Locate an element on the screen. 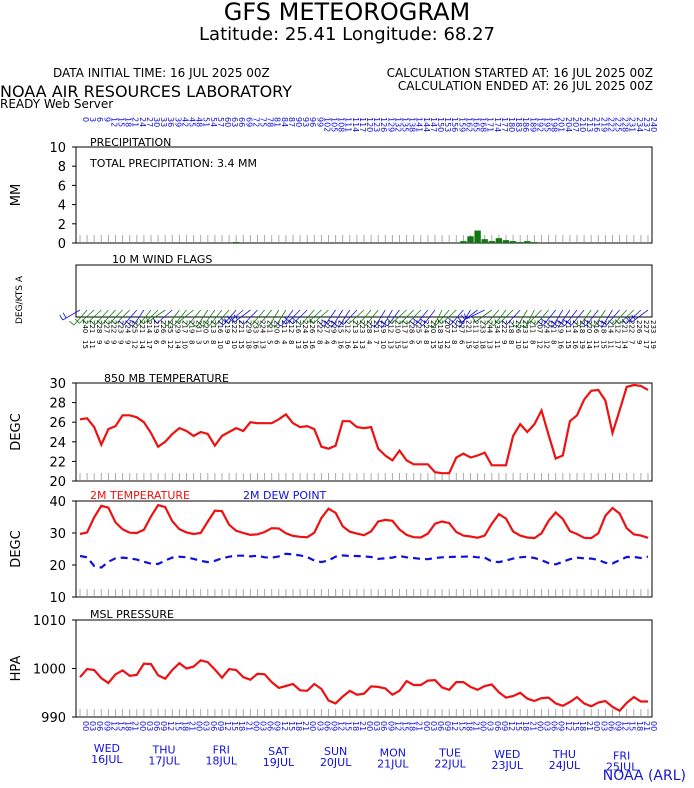 Image resolution: width=694 pixels, height=788 pixels. date-label: 17JUL is located at coordinates (164, 761).